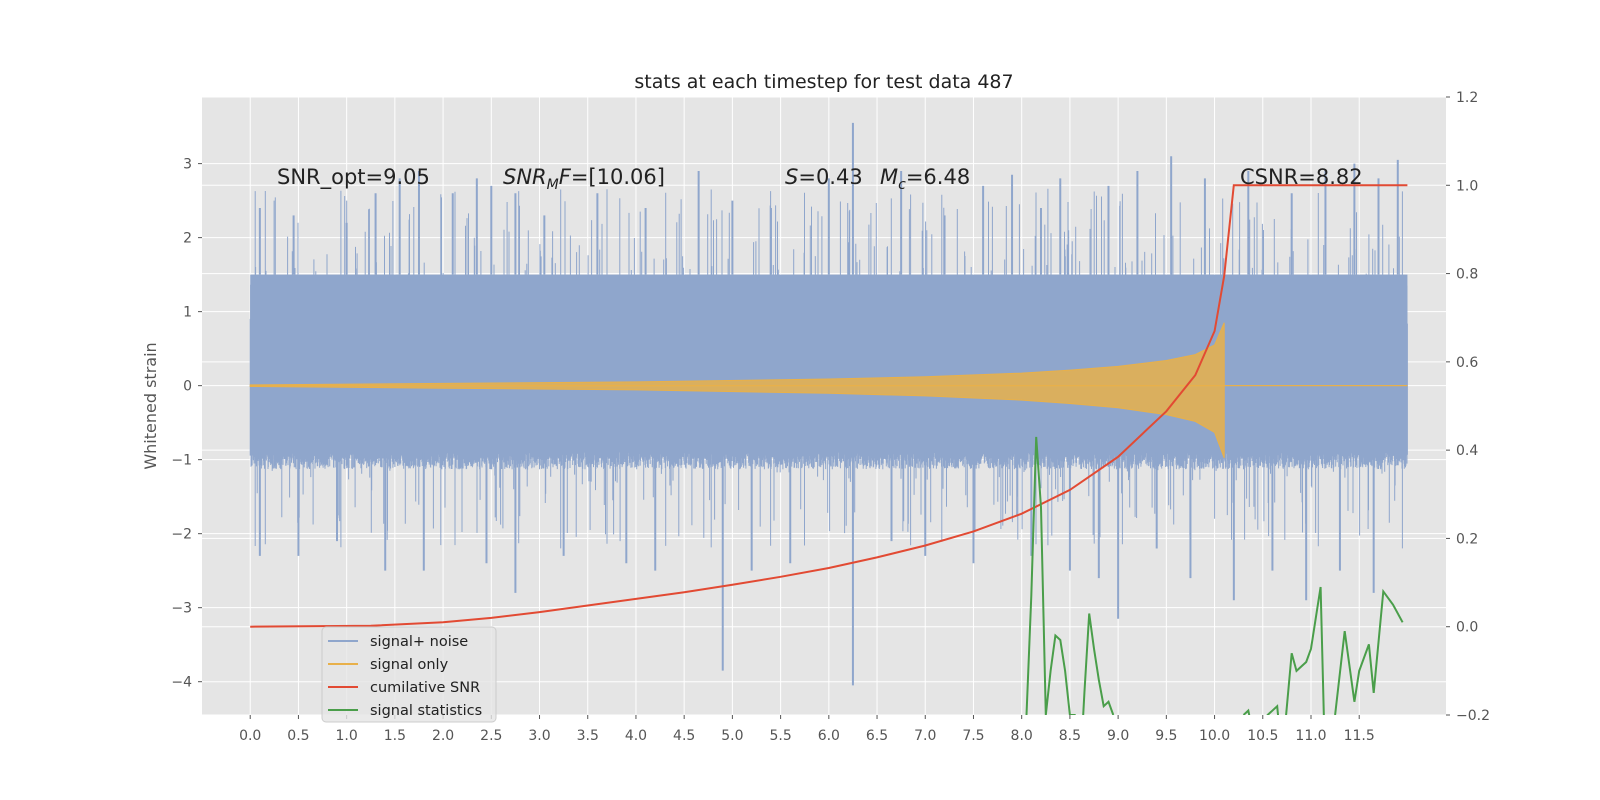 This screenshot has width=1600, height=800. Describe the element at coordinates (877, 736) in the screenshot. I see `x-tick-label: 6.5` at that location.